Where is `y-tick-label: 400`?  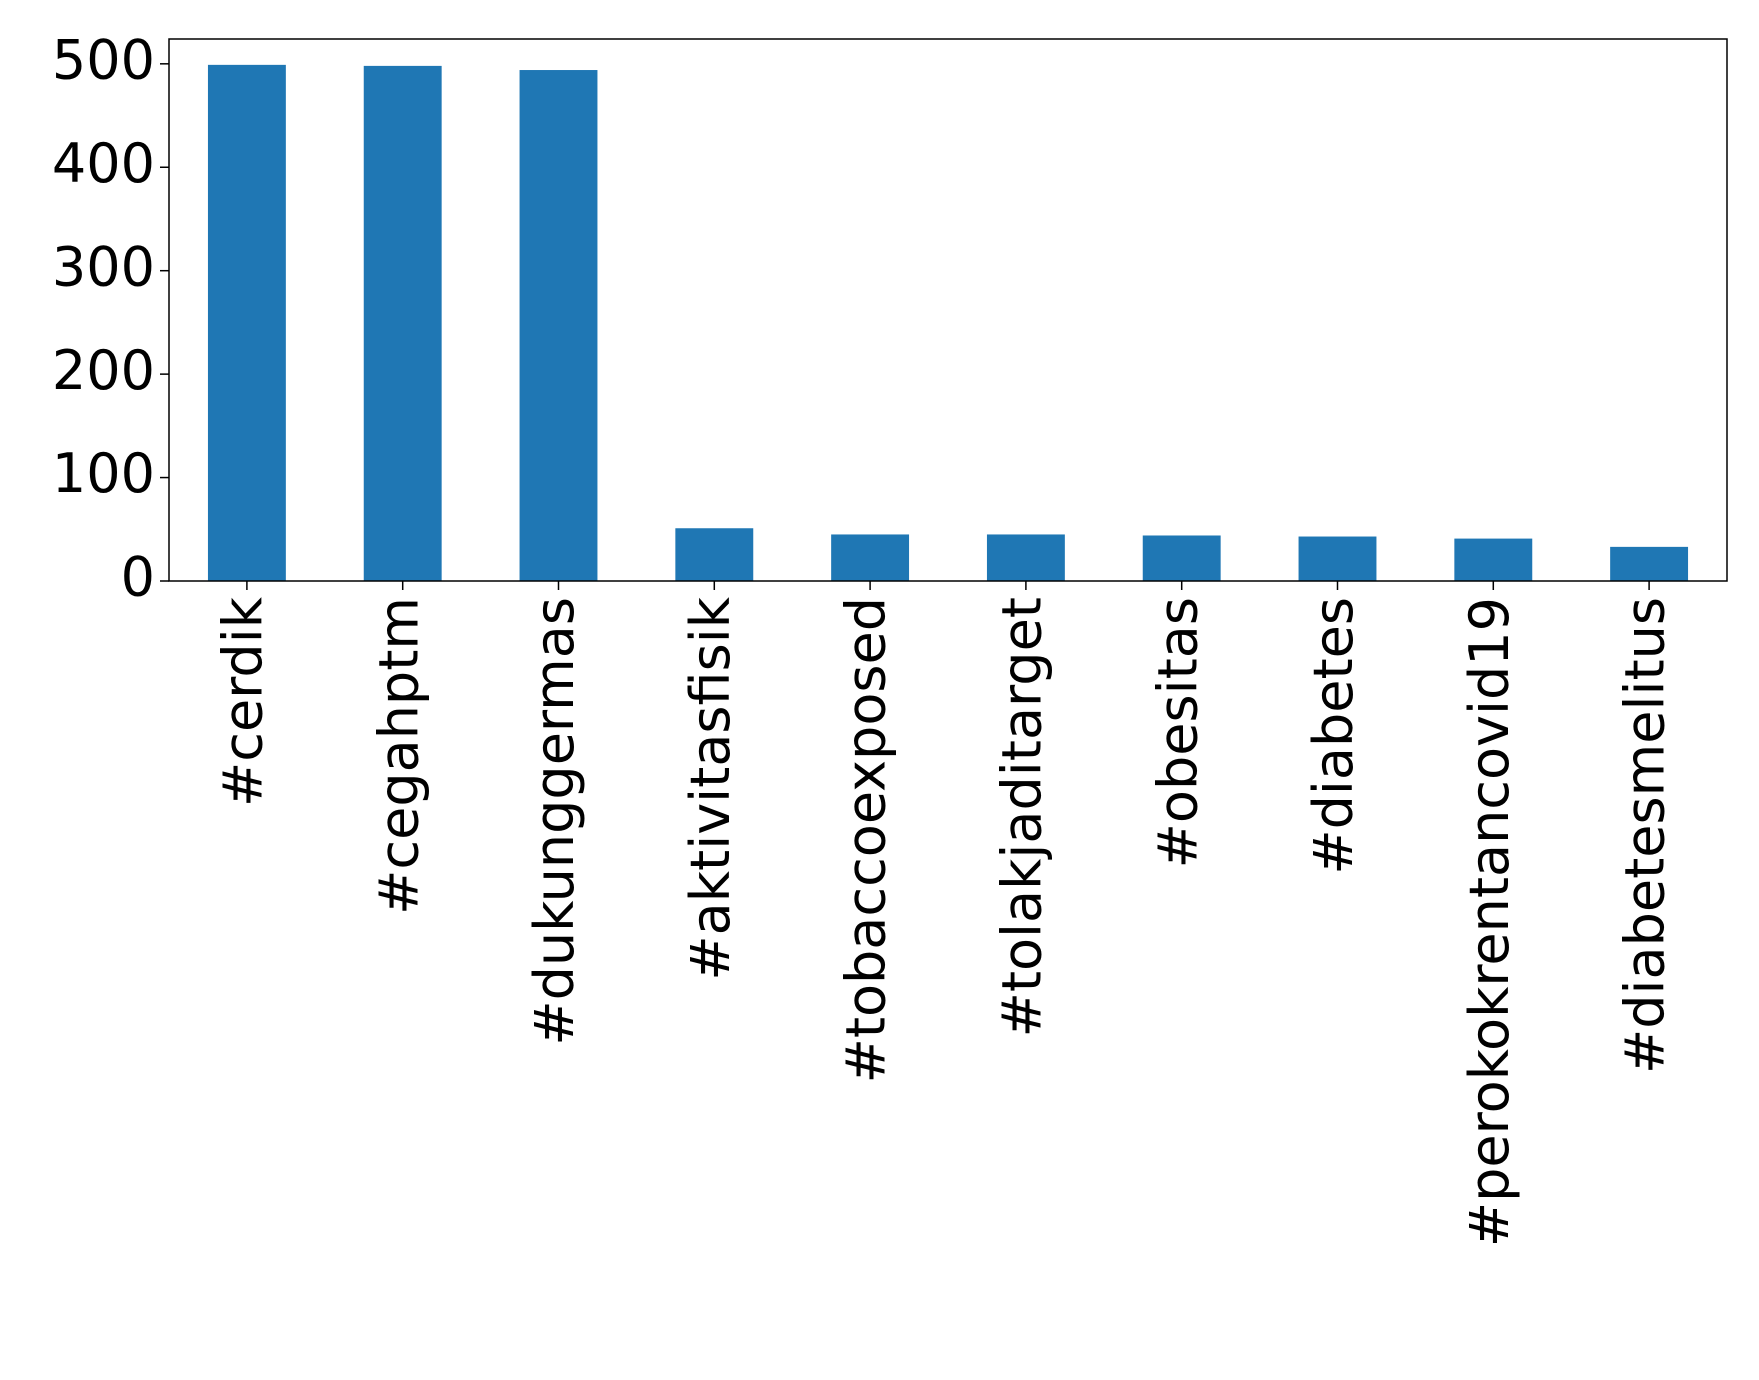 y-tick-label: 400 is located at coordinates (103, 163).